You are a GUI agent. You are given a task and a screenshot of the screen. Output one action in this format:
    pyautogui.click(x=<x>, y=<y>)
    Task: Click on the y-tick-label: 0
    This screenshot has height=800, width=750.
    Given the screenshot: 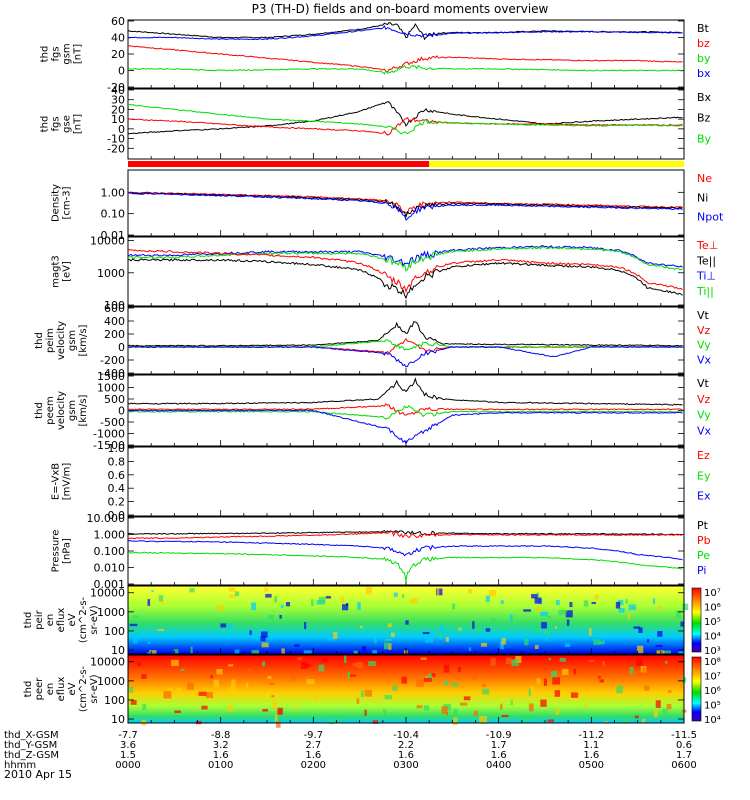 What is the action you would take?
    pyautogui.click(x=121, y=411)
    